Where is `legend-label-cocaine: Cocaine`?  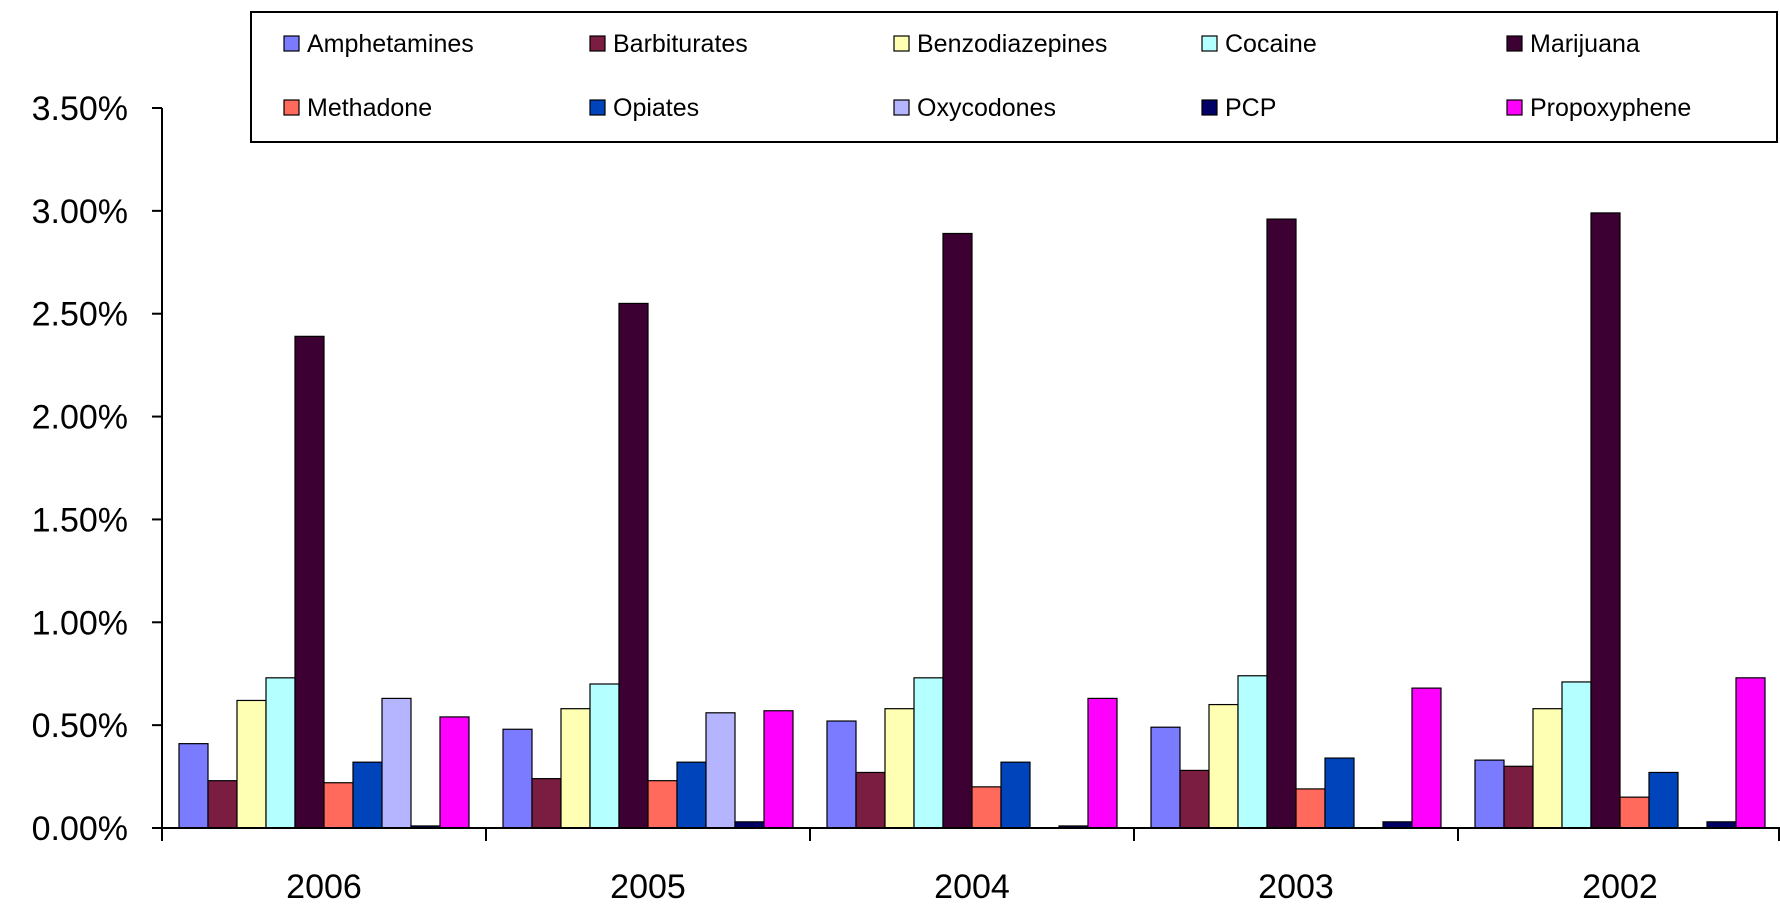 legend-label-cocaine: Cocaine is located at coordinates (1271, 44).